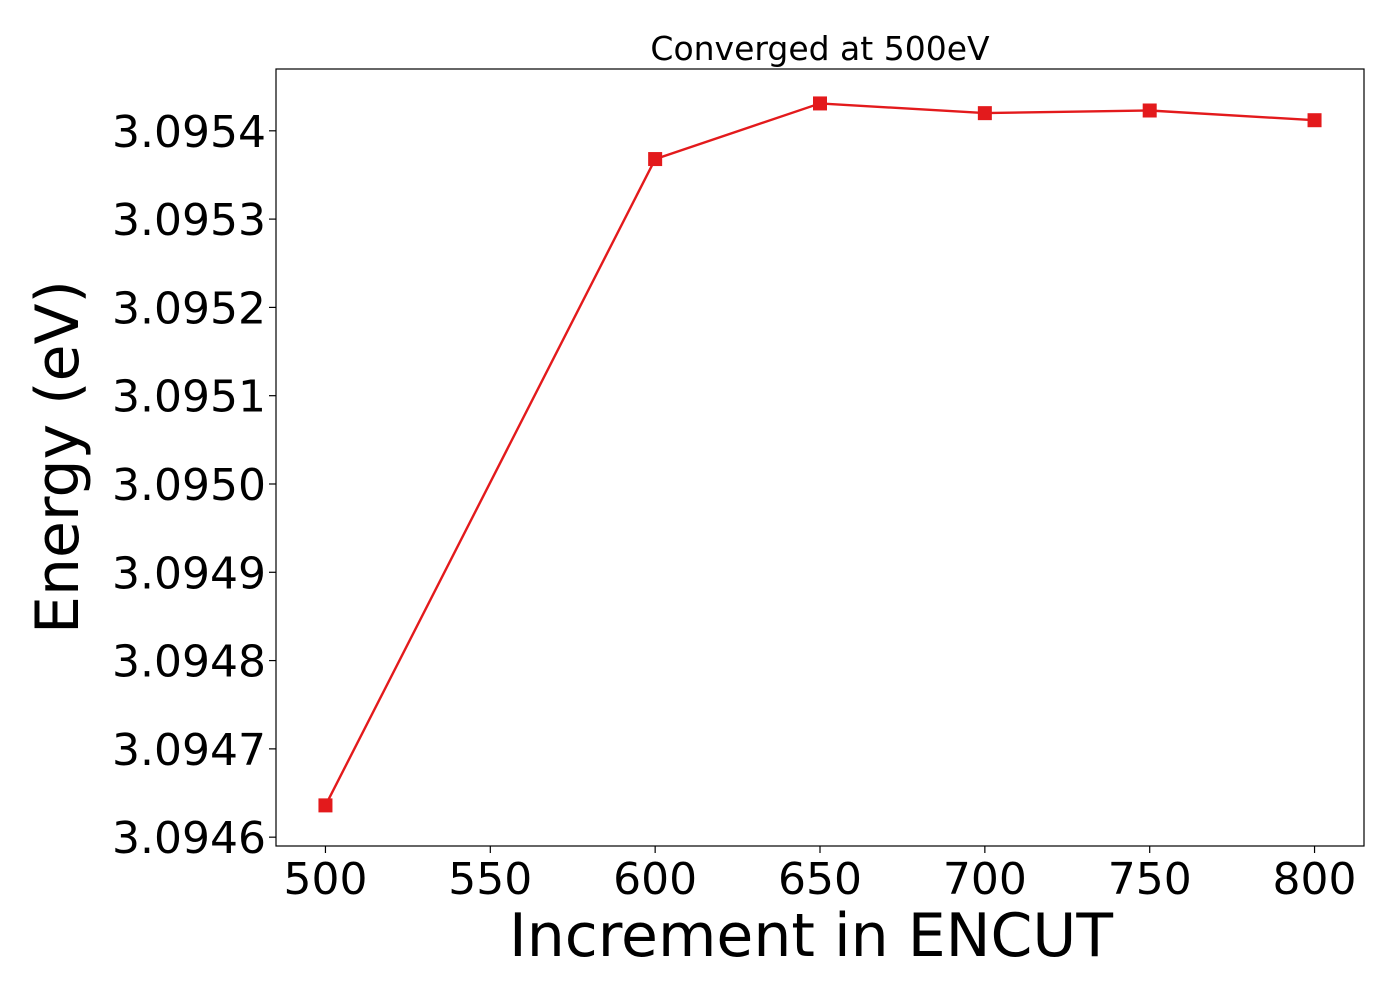  What do you see at coordinates (325, 879) in the screenshot?
I see `x-tick-label: 500` at bounding box center [325, 879].